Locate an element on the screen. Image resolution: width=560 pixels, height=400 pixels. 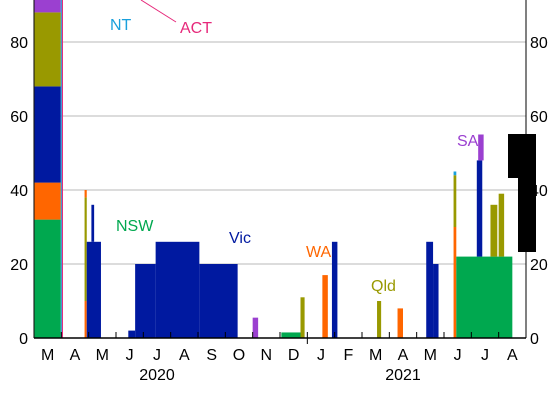
x-tick-label-17: A is located at coordinates (512, 355).